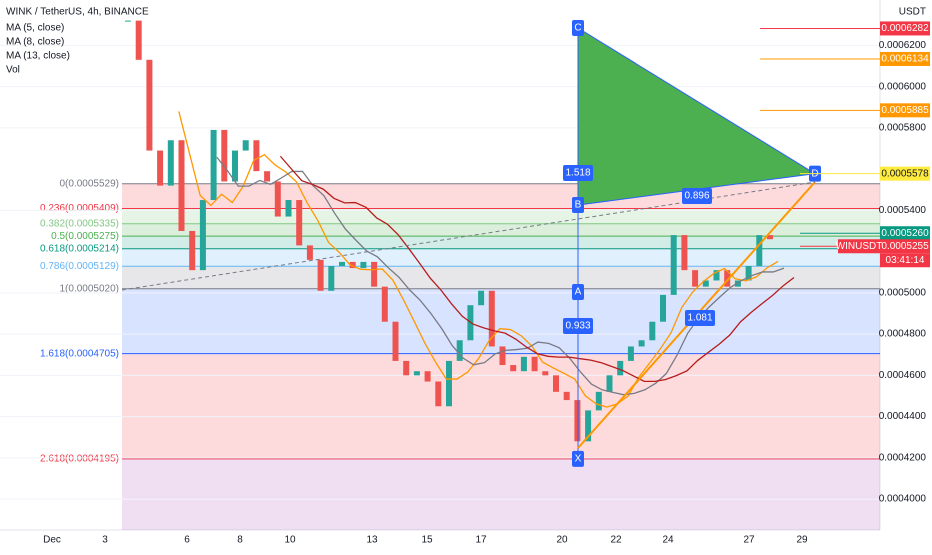 The width and height of the screenshot is (932, 555). I want to click on fib-label: 0.236(0.0005409), so click(79, 208).